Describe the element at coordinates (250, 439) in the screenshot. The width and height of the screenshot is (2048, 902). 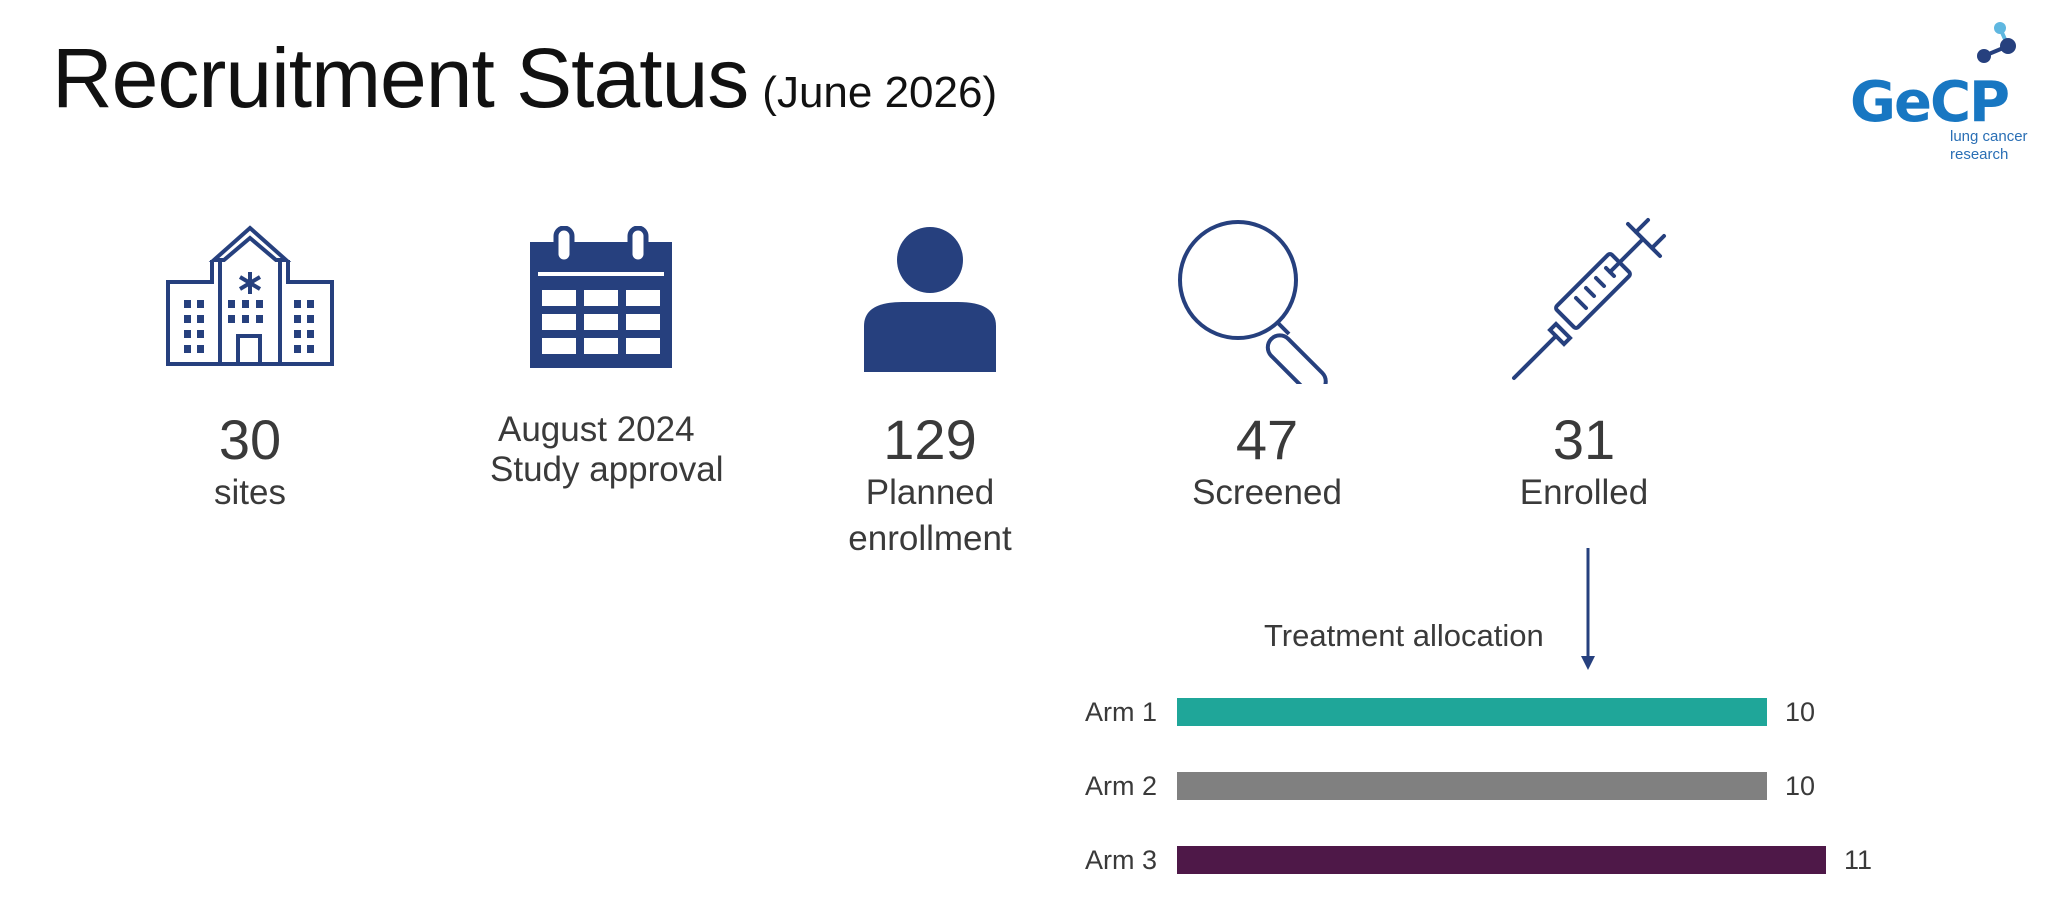
I see `sites-value: 30` at that location.